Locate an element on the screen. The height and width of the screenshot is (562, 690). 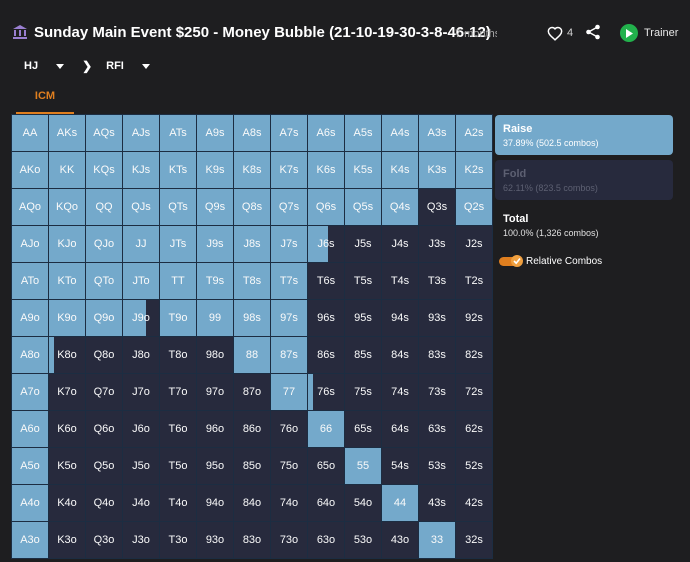
fold-action-card: Fold 62.11% (823.5 combos) is located at coordinates (584, 180).